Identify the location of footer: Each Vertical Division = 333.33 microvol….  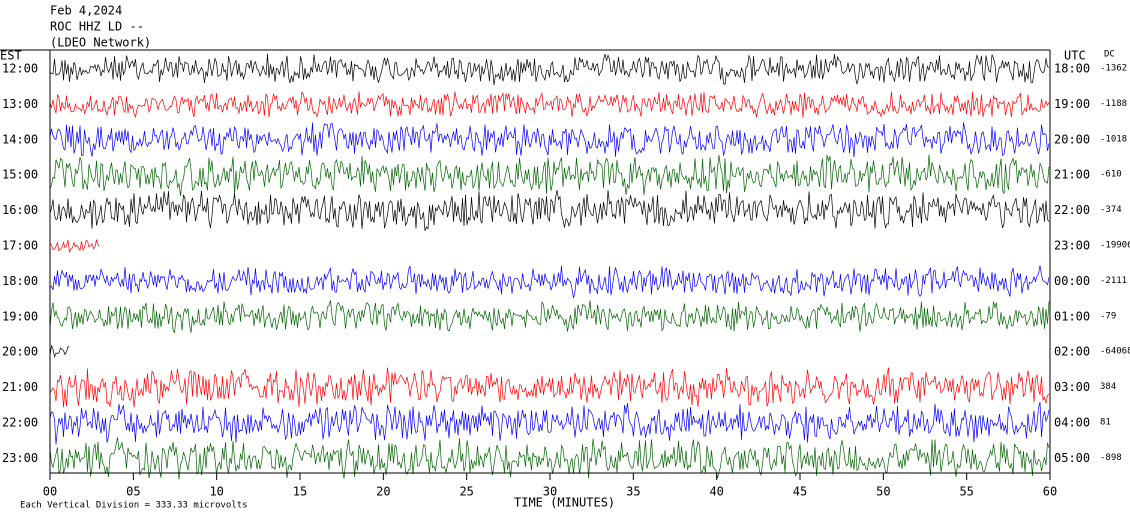
(134, 506).